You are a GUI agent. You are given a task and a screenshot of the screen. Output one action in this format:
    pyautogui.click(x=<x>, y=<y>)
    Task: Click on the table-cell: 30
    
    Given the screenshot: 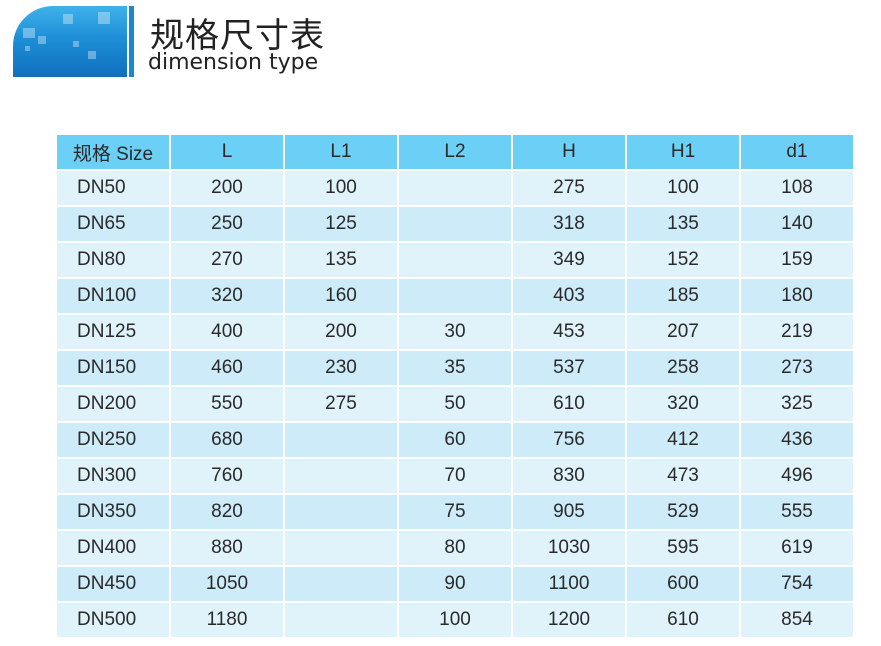 What is the action you would take?
    pyautogui.click(x=455, y=332)
    